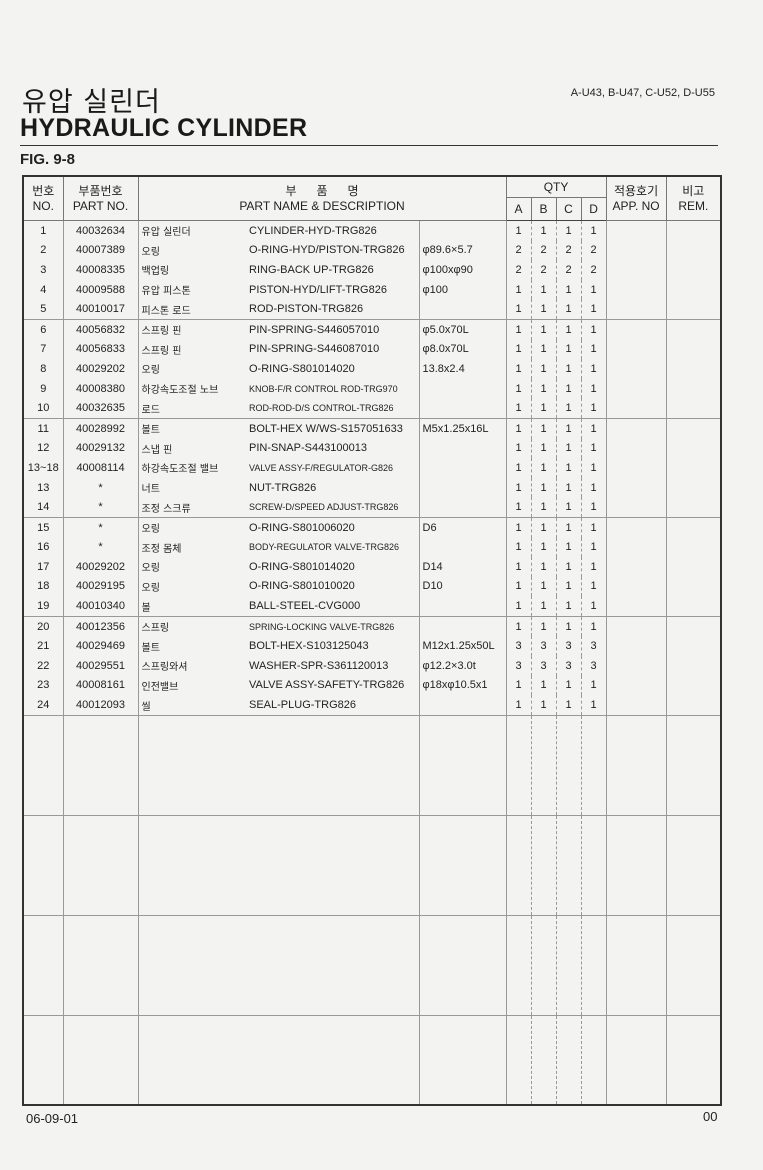 Image resolution: width=763 pixels, height=1170 pixels. I want to click on part-name-korean: 오링, so click(193, 527).